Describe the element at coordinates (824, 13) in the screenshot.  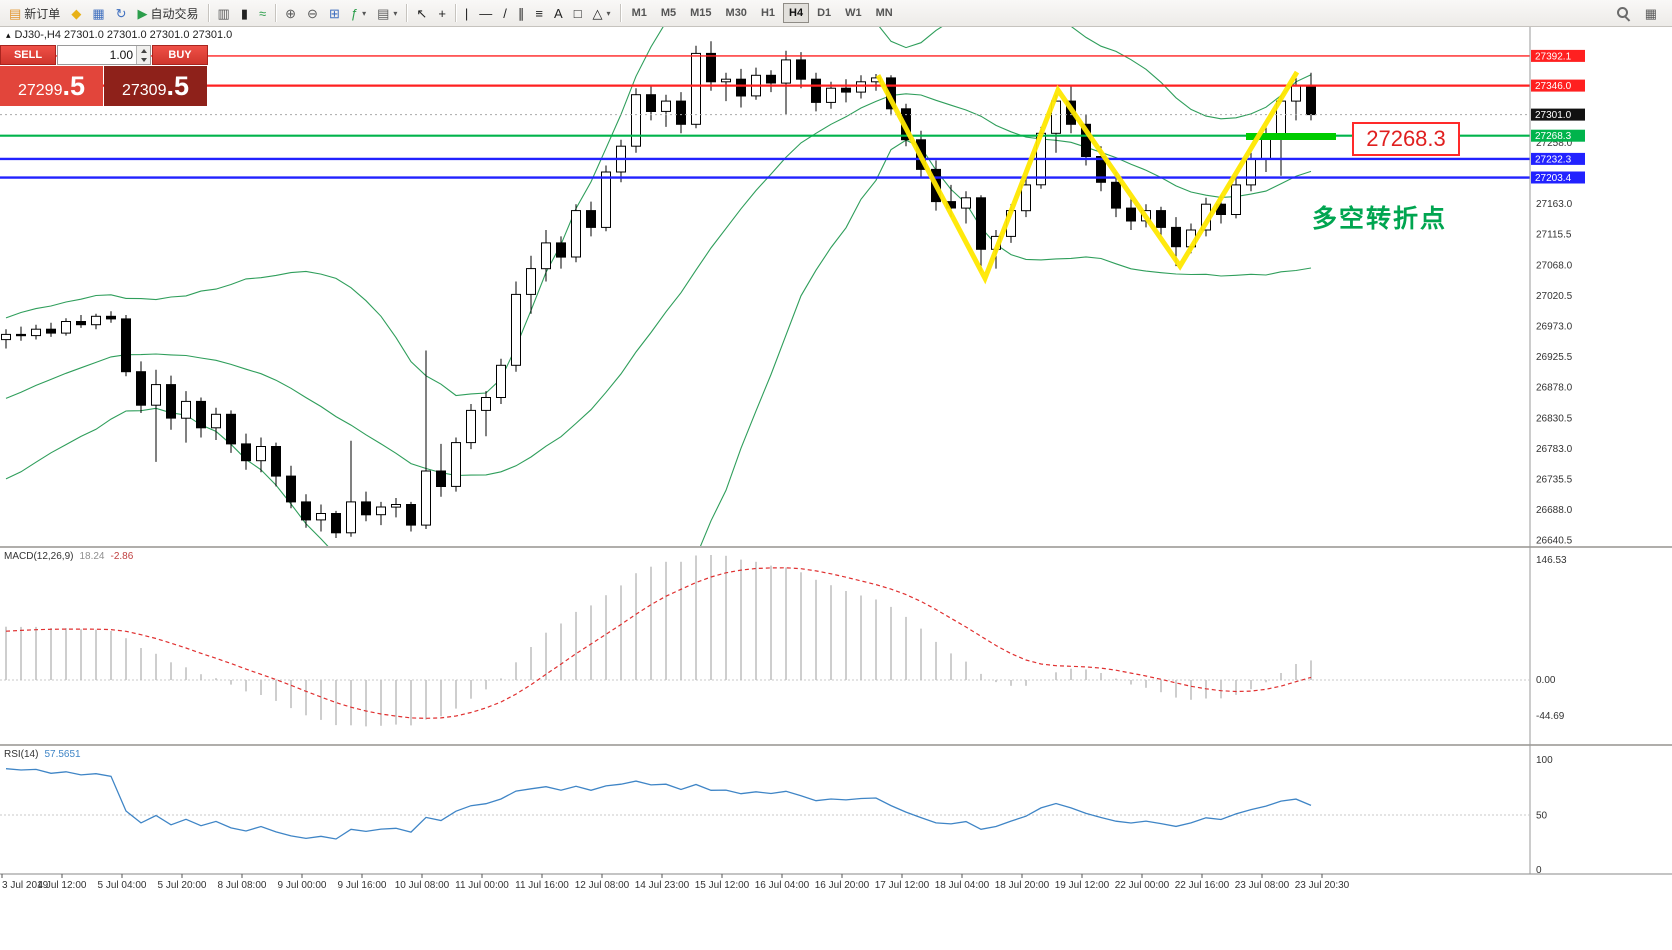
I see `timeframe-d1-button: D1` at that location.